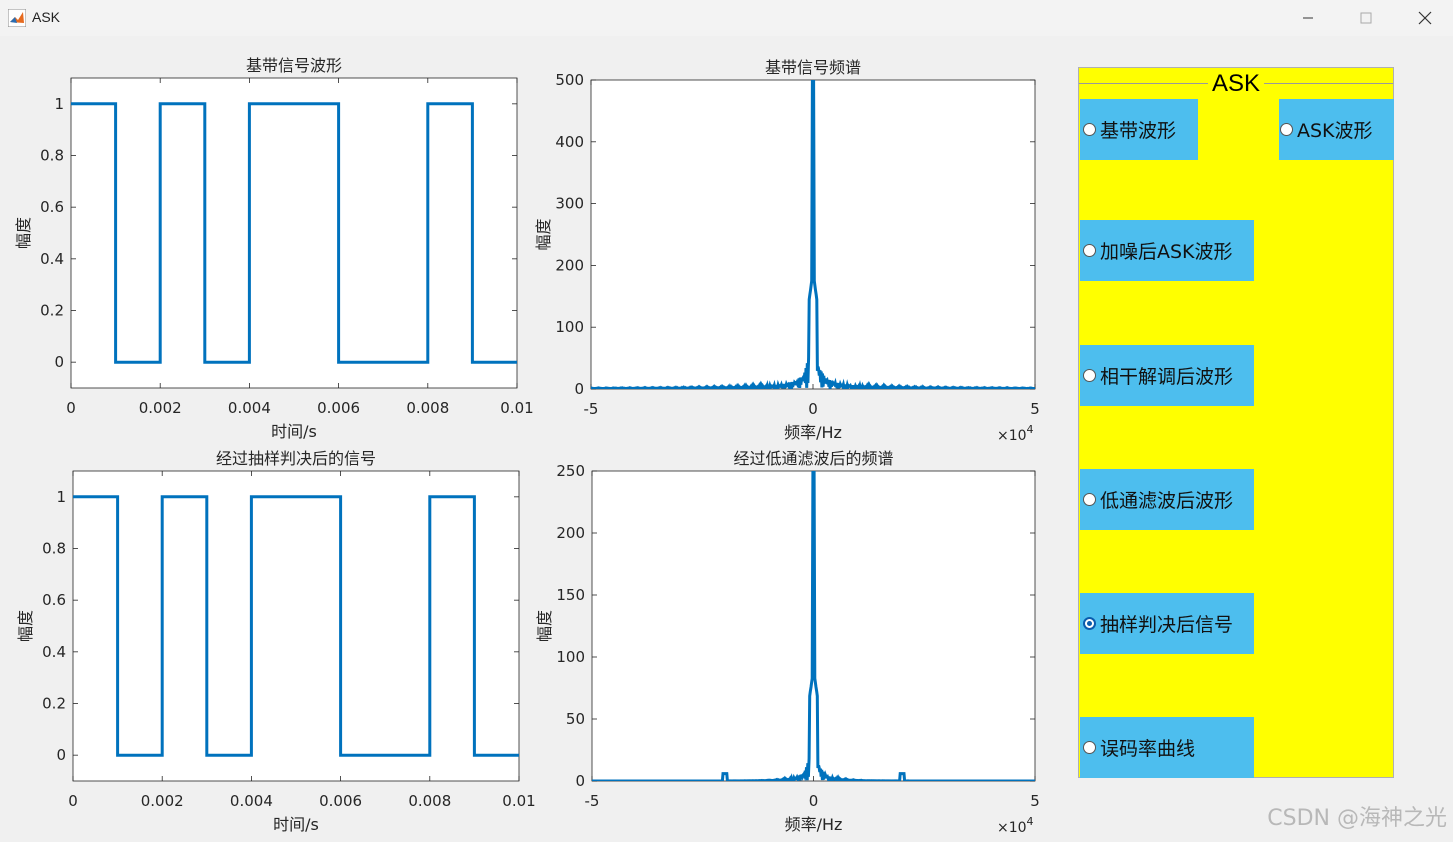 The height and width of the screenshot is (842, 1453). I want to click on close-button, so click(1424, 18).